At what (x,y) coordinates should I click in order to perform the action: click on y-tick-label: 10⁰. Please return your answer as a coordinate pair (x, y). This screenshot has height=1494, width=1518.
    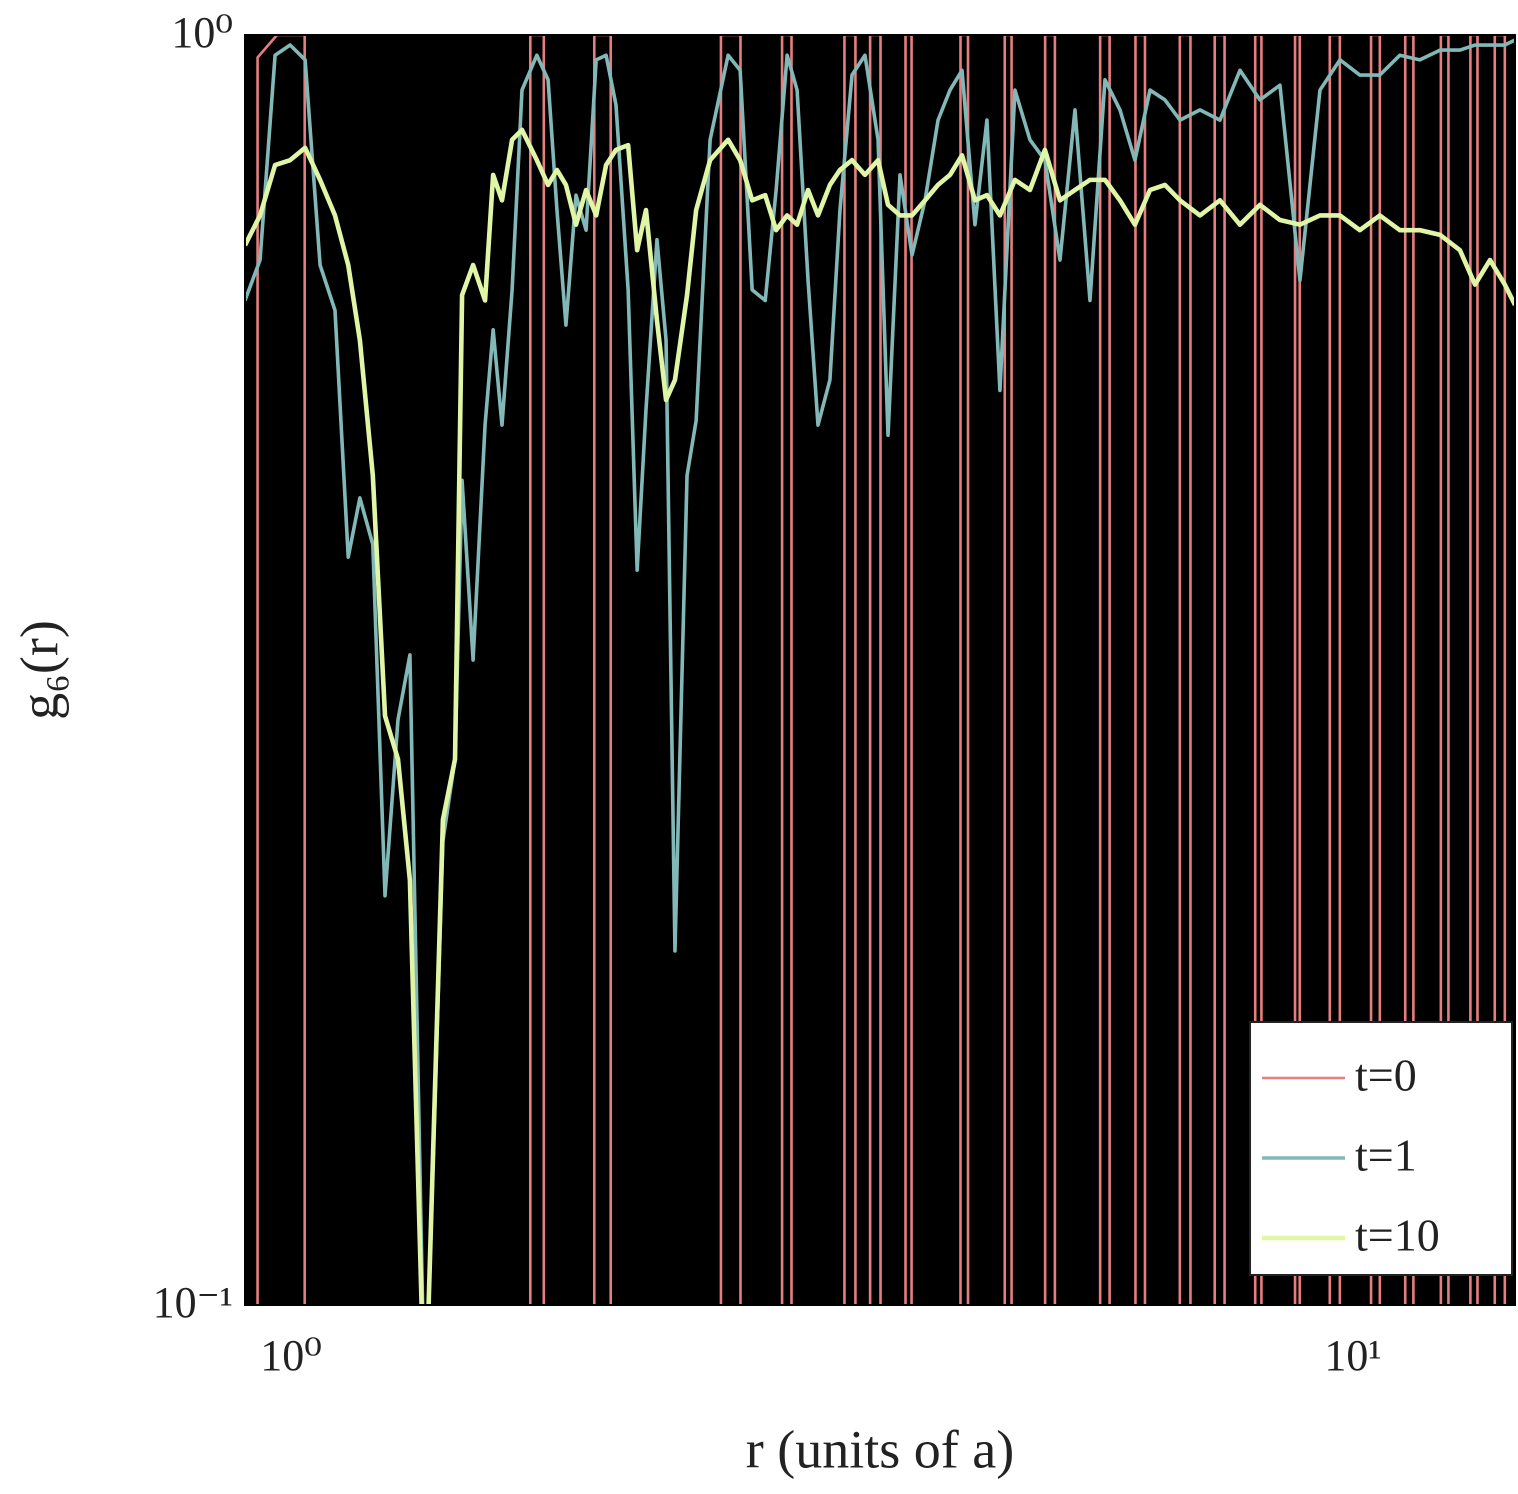
    Looking at the image, I should click on (202, 32).